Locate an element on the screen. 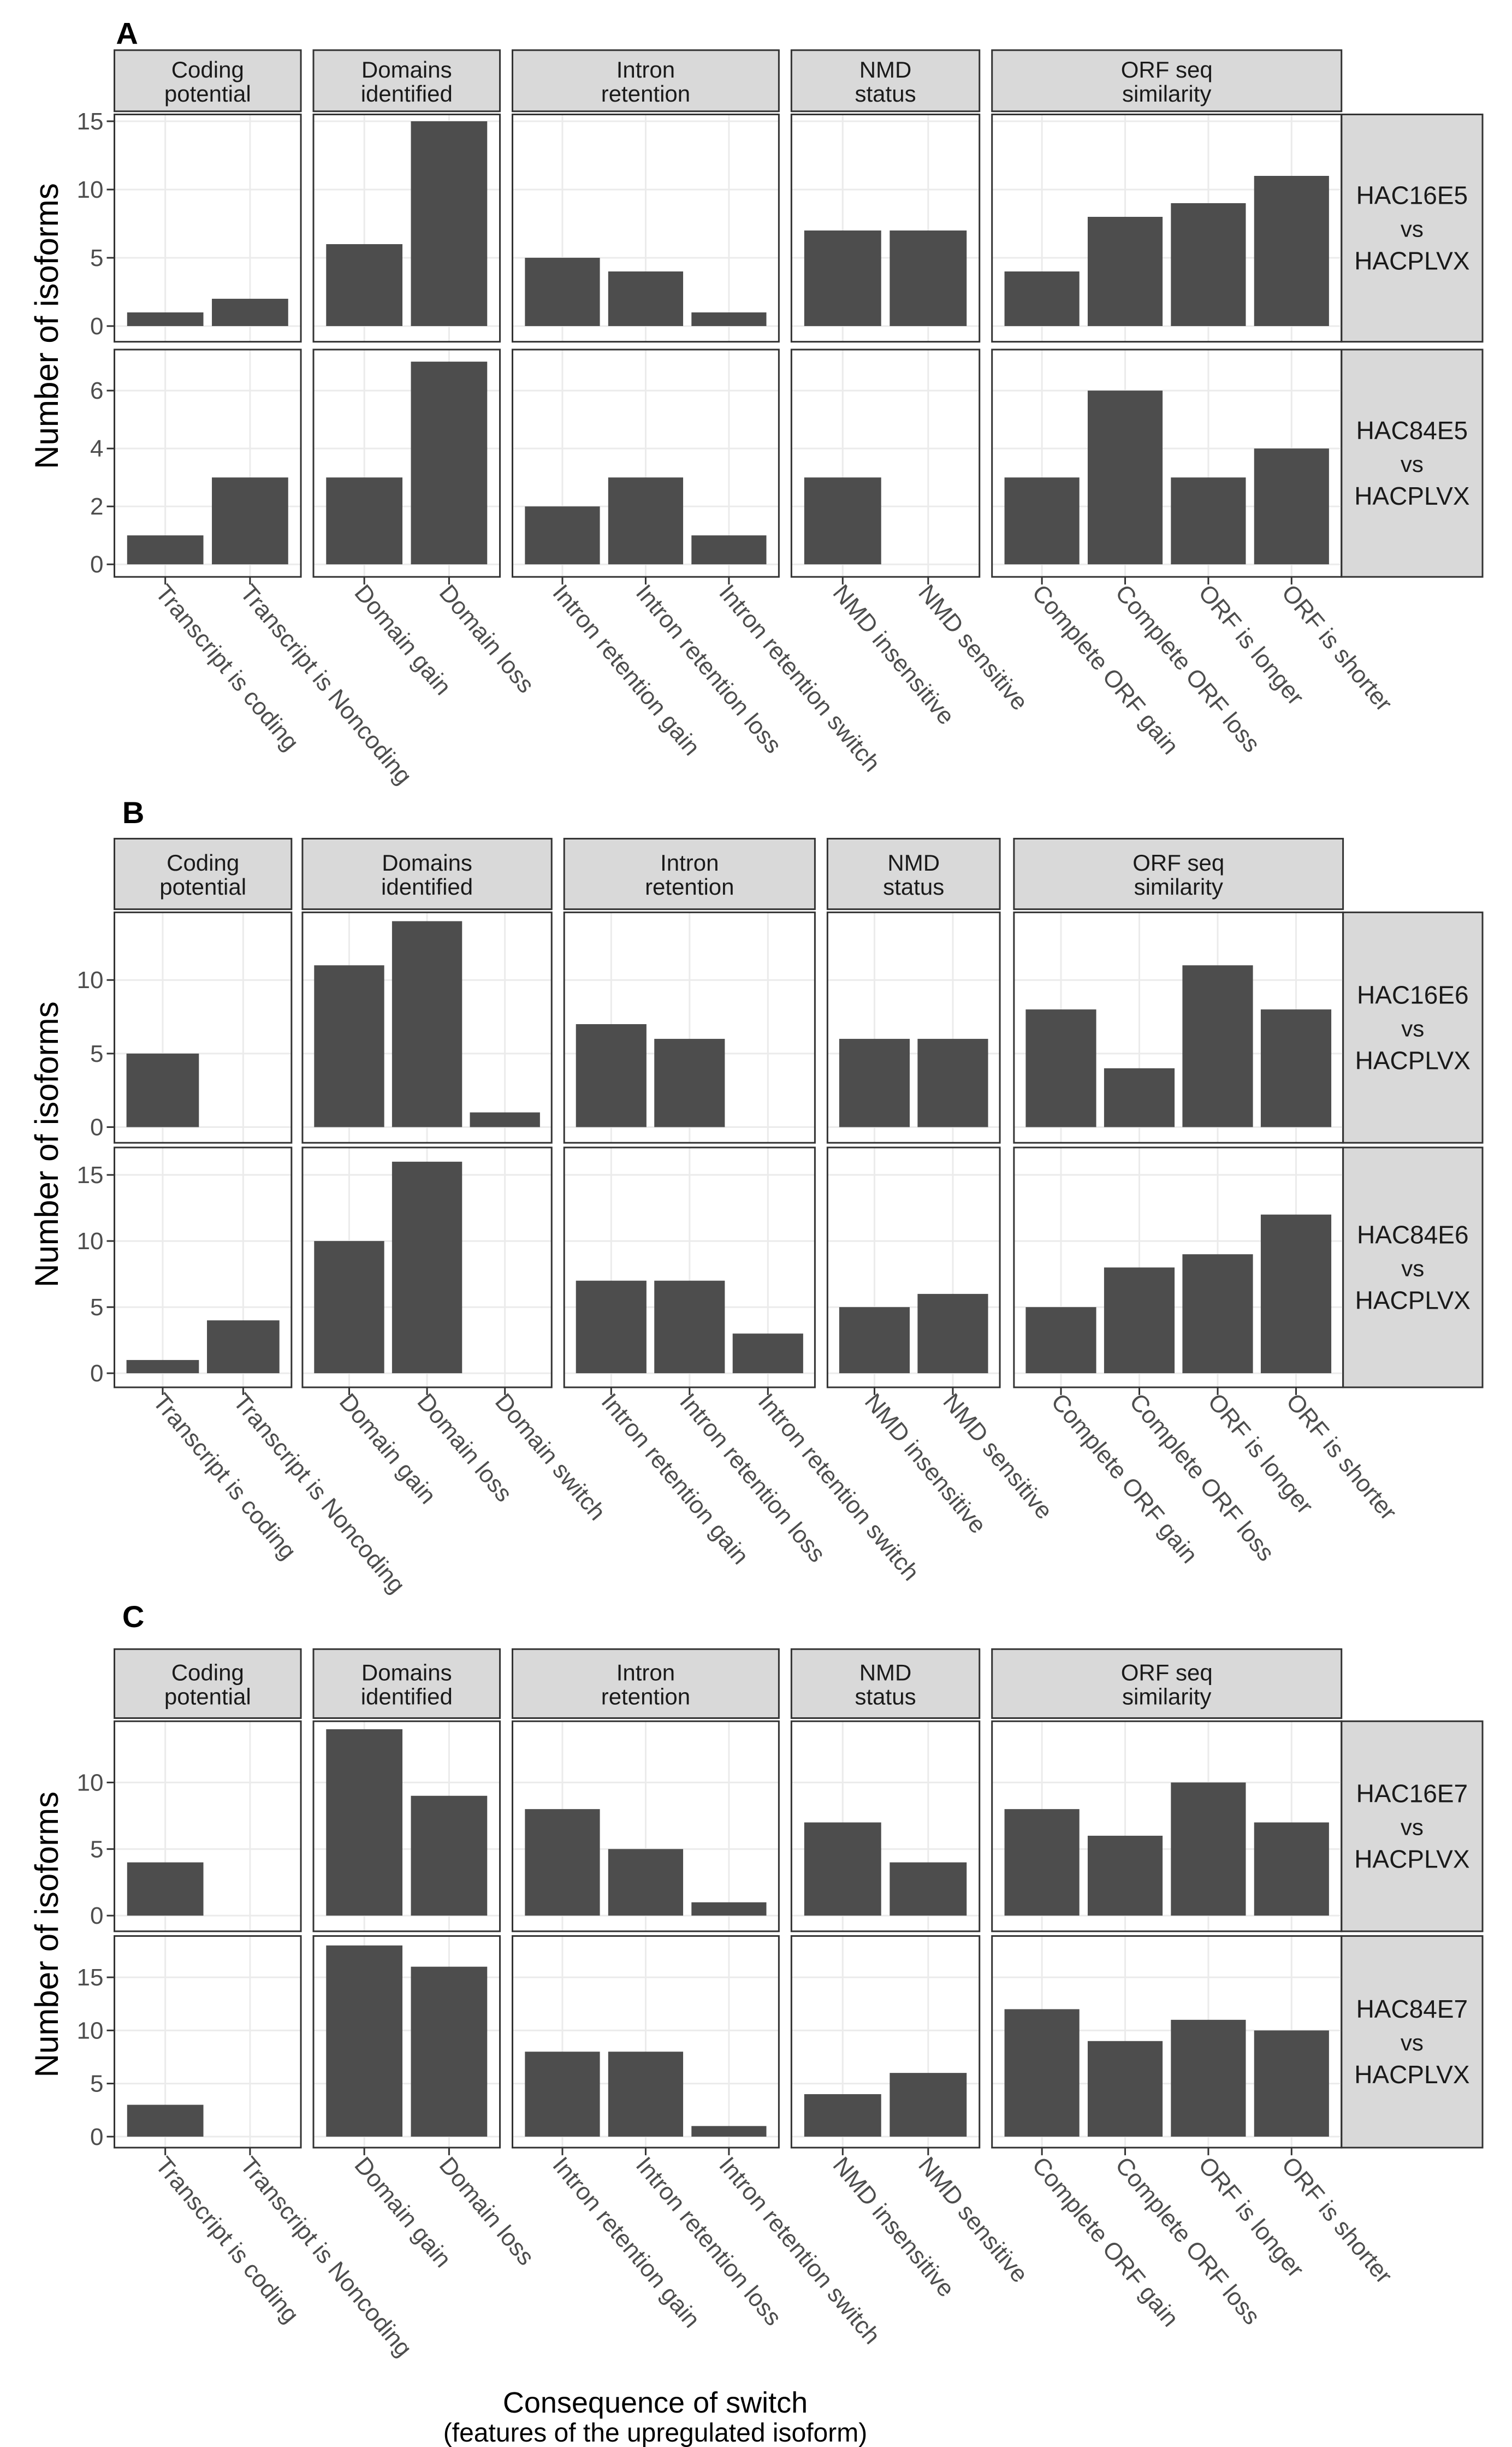 The height and width of the screenshot is (2447, 1512). facet-title-line1: NMD is located at coordinates (885, 69).